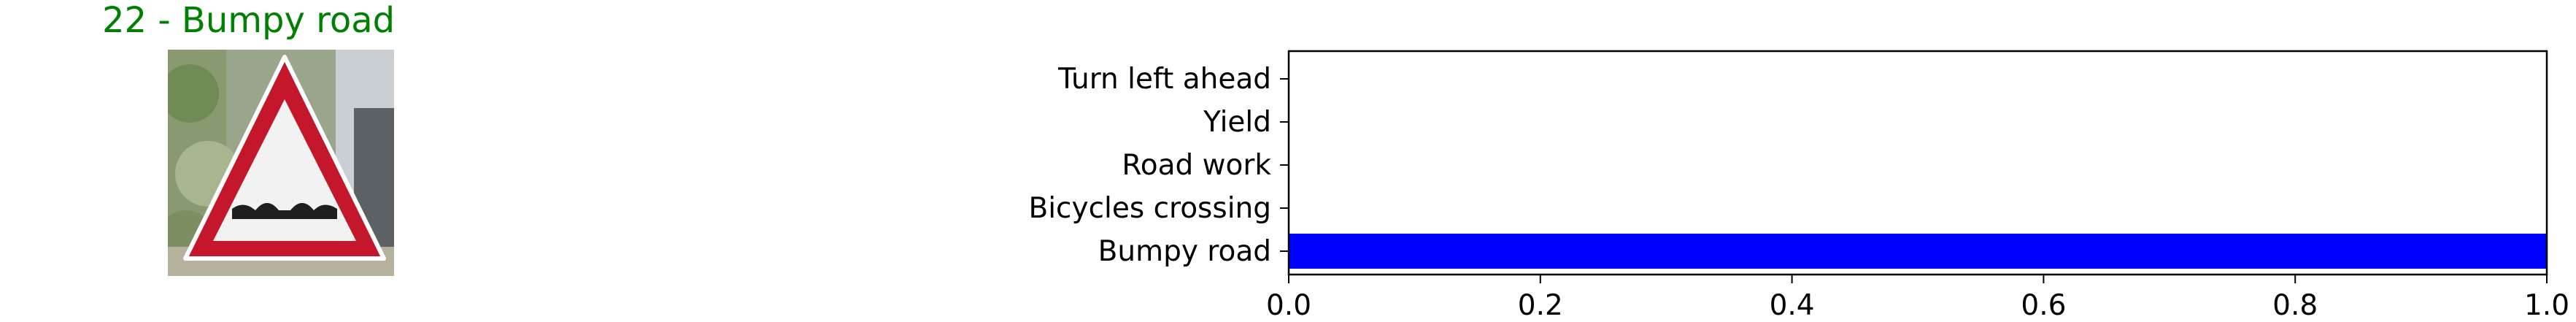 The height and width of the screenshot is (322, 2576). I want to click on x-tick-label: 0.8, so click(2295, 305).